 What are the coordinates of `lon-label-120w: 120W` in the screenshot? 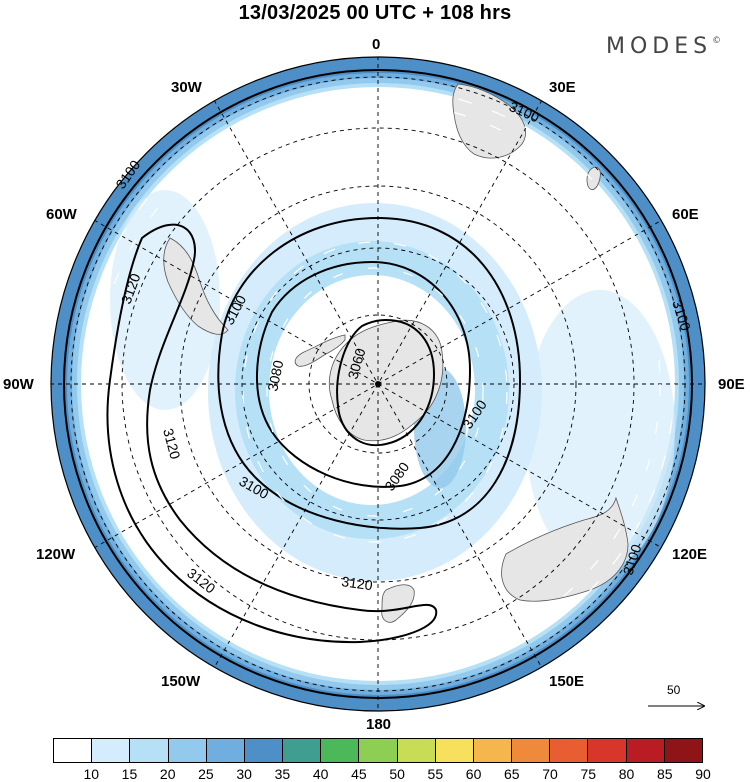 It's located at (56, 554).